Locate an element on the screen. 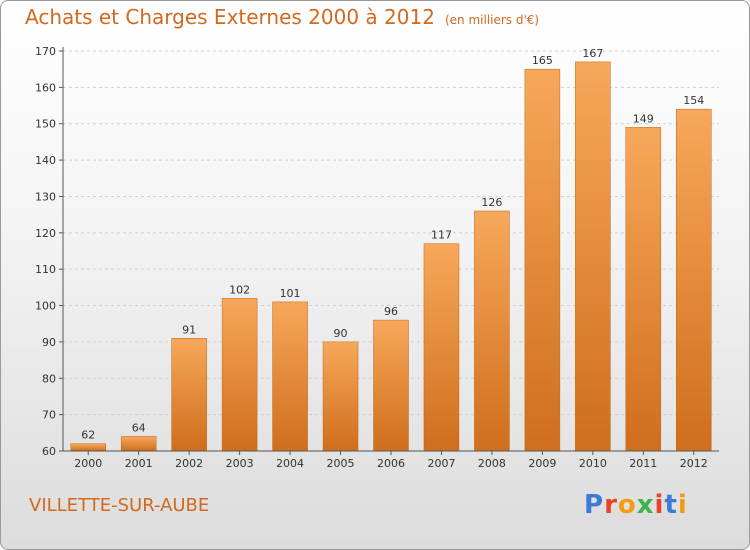 Image resolution: width=750 pixels, height=550 pixels. y-tick-label: 170 is located at coordinates (45, 51).